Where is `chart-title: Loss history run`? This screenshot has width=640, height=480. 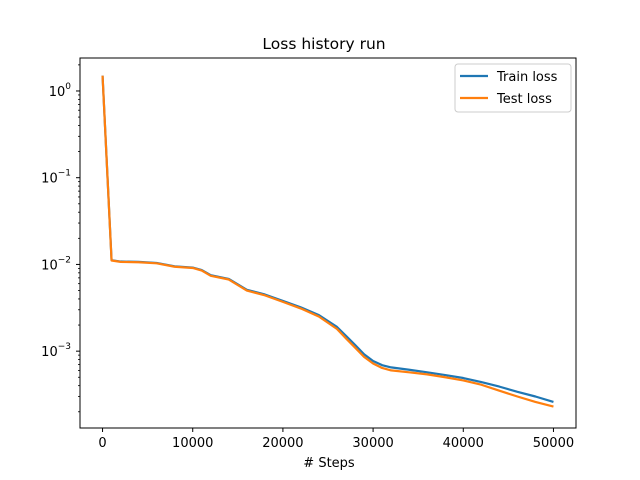 chart-title: Loss history run is located at coordinates (323, 44).